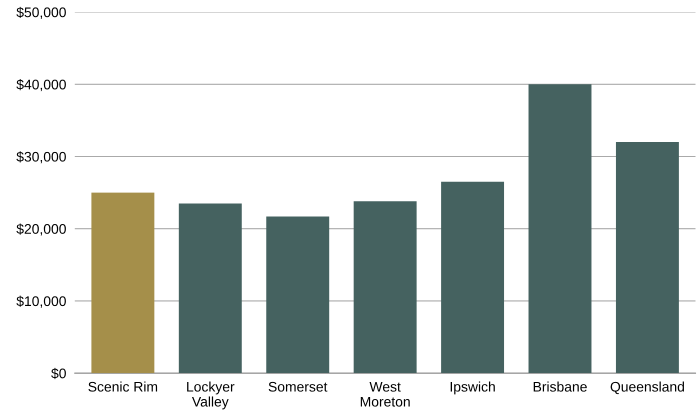 The width and height of the screenshot is (699, 416). Describe the element at coordinates (298, 387) in the screenshot. I see `x-tick-label: Somerset` at that location.